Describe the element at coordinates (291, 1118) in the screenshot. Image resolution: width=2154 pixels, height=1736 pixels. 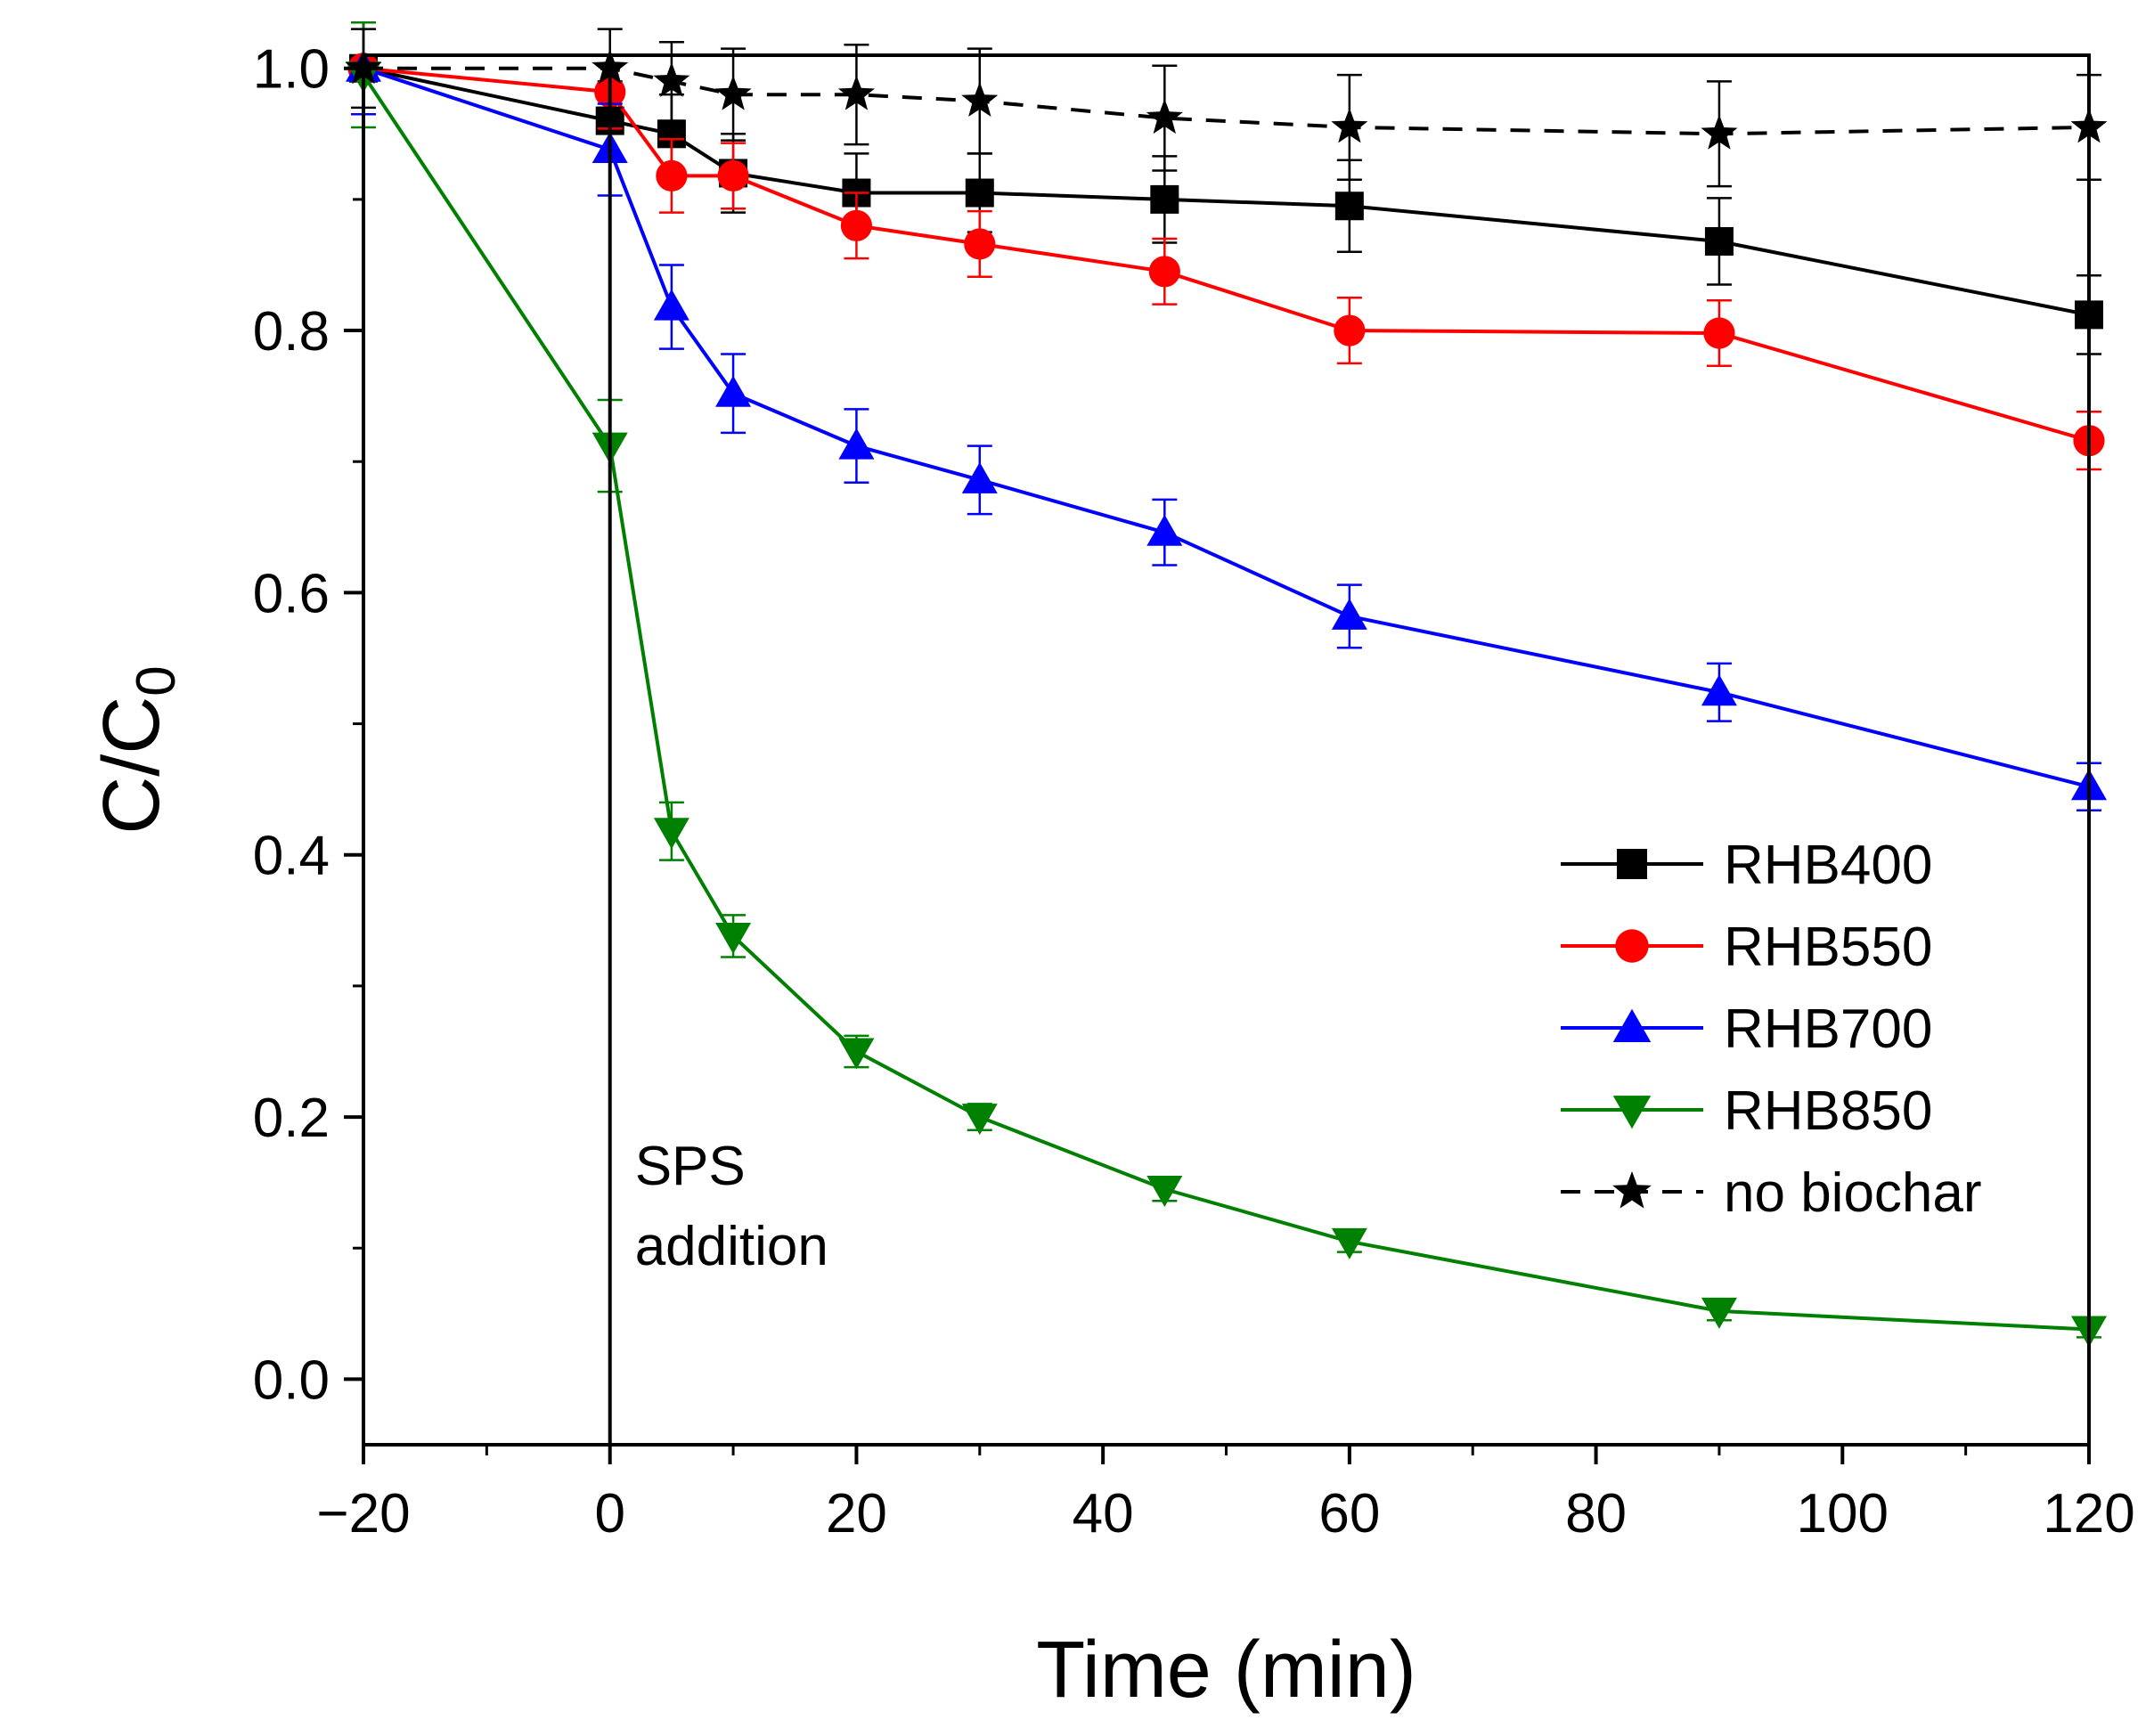
I see `y-tick-label: 0.2` at that location.